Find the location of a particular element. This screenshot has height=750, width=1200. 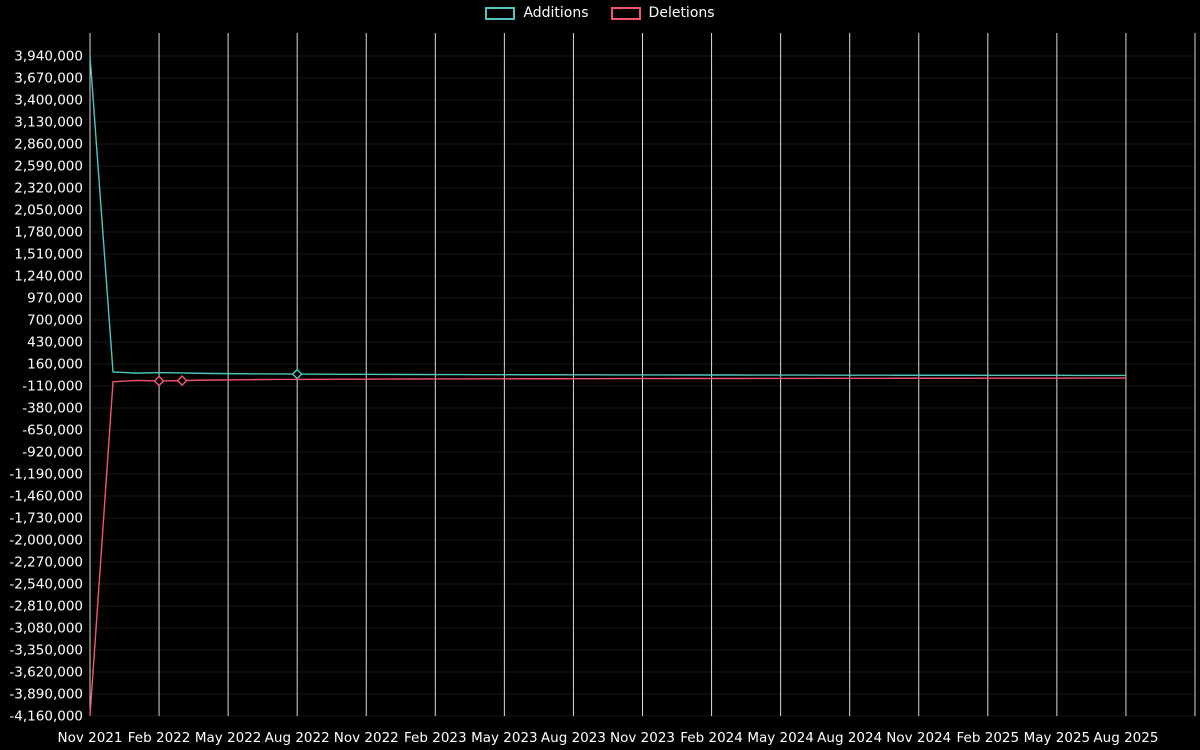

y-tick-label: 1,510,000 is located at coordinates (48, 255).